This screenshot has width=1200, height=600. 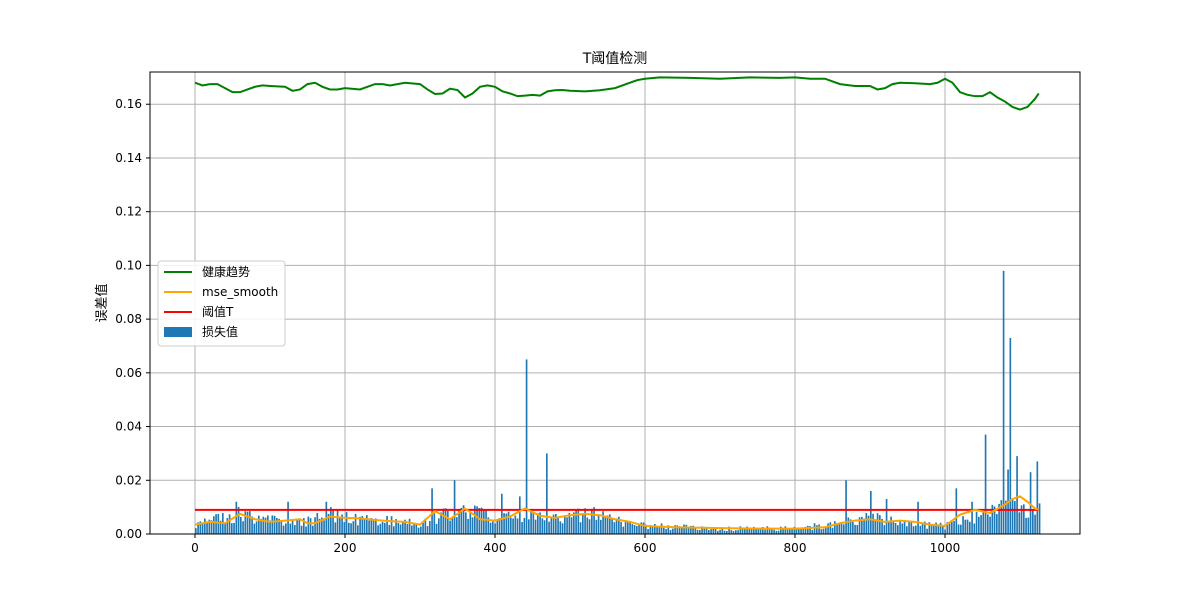 I want to click on x-tick-label: 0, so click(x=195, y=548).